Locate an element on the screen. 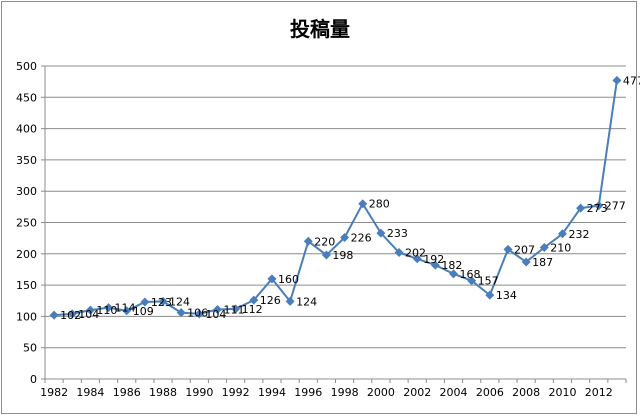  data-label: 273 is located at coordinates (597, 208).